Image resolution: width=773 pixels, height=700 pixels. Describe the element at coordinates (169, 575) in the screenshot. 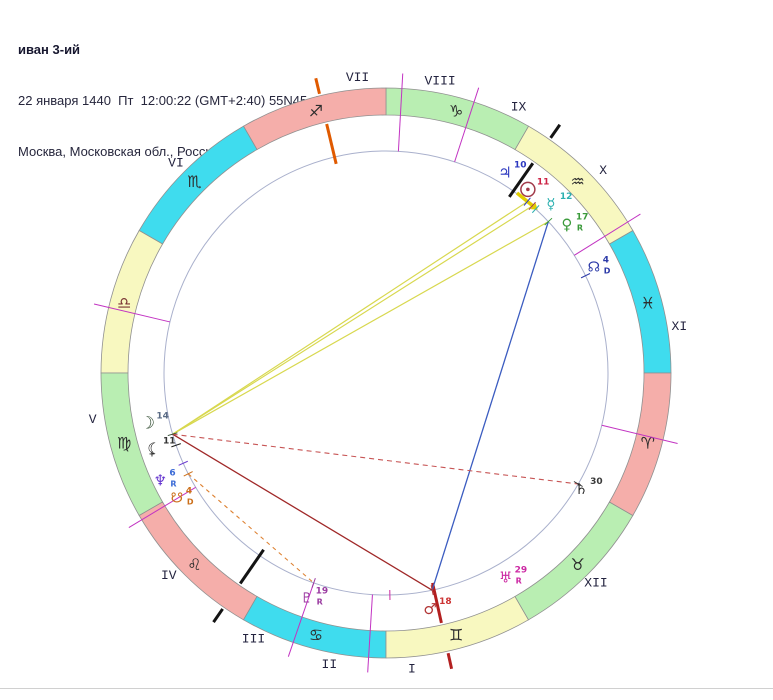

I see `house-numeral-iv: IV` at that location.